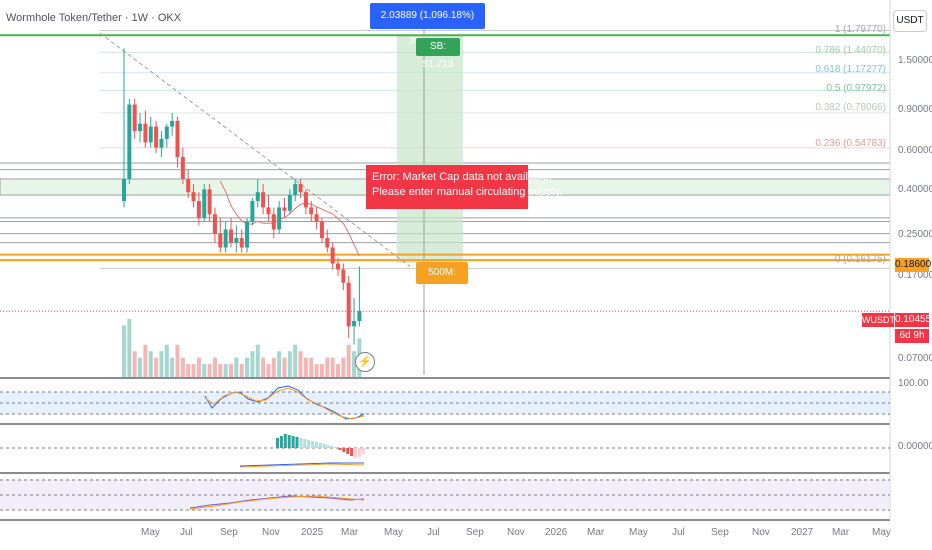 This screenshot has width=932, height=550. Describe the element at coordinates (910, 21) in the screenshot. I see `currency-button: USDT` at that location.